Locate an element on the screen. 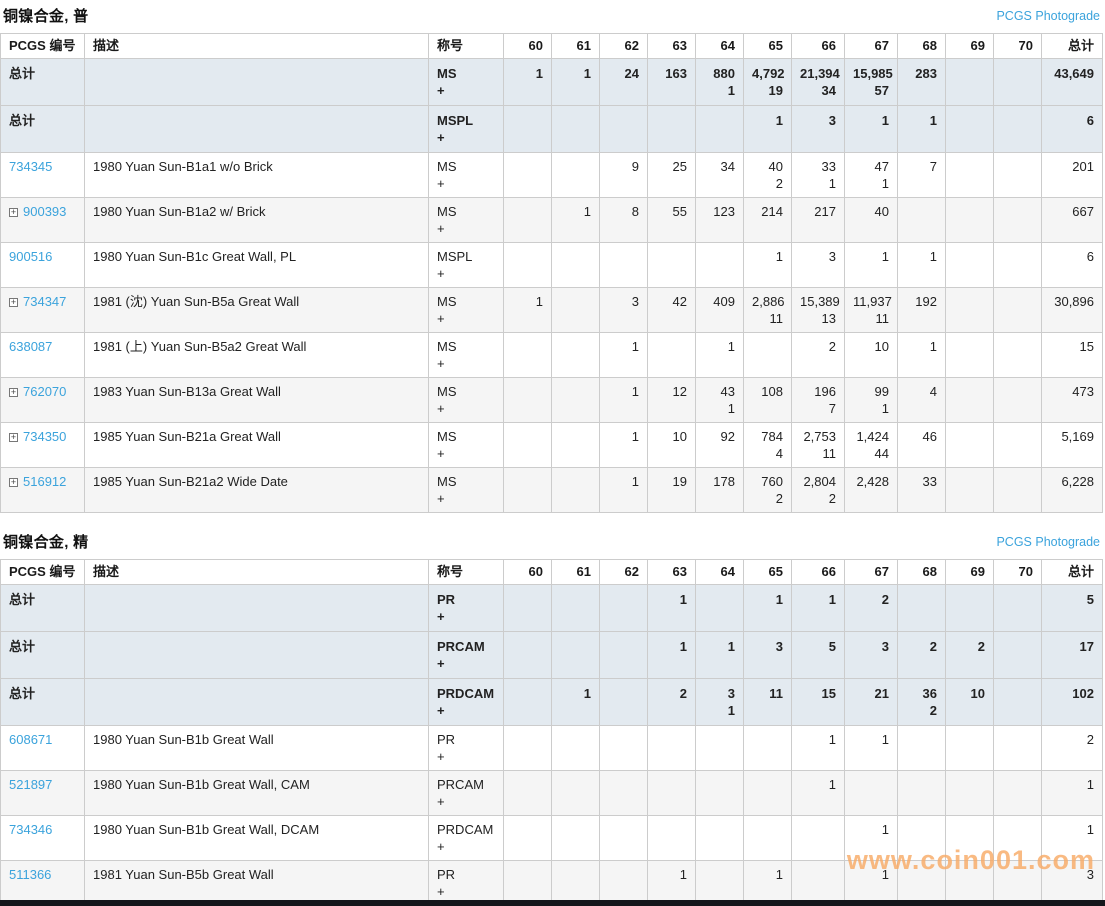 This screenshot has height=906, width=1105. pcgs-number-link: 734346 is located at coordinates (31, 829).